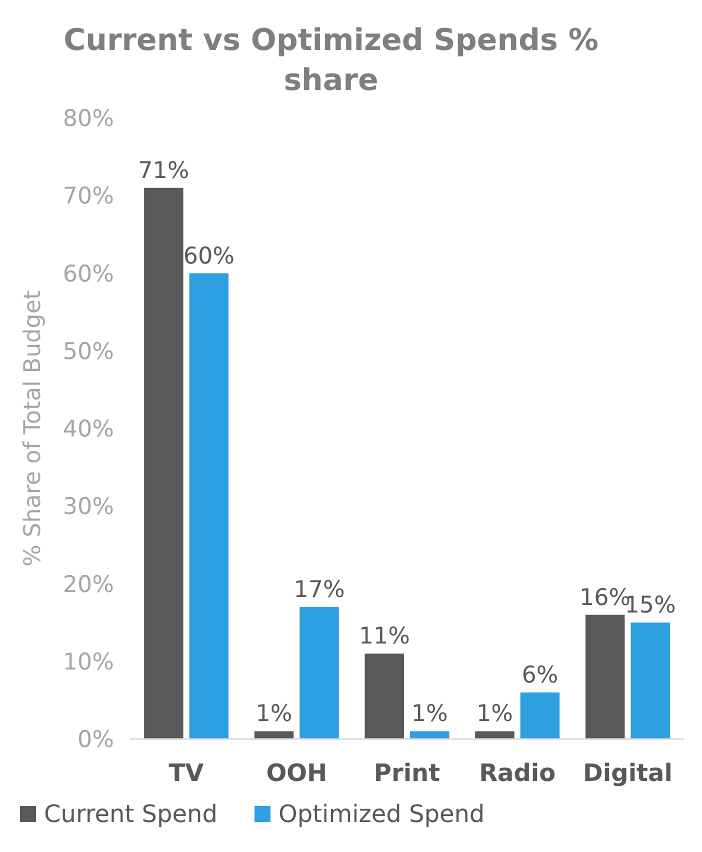  What do you see at coordinates (319, 590) in the screenshot?
I see `data-label: 17%` at bounding box center [319, 590].